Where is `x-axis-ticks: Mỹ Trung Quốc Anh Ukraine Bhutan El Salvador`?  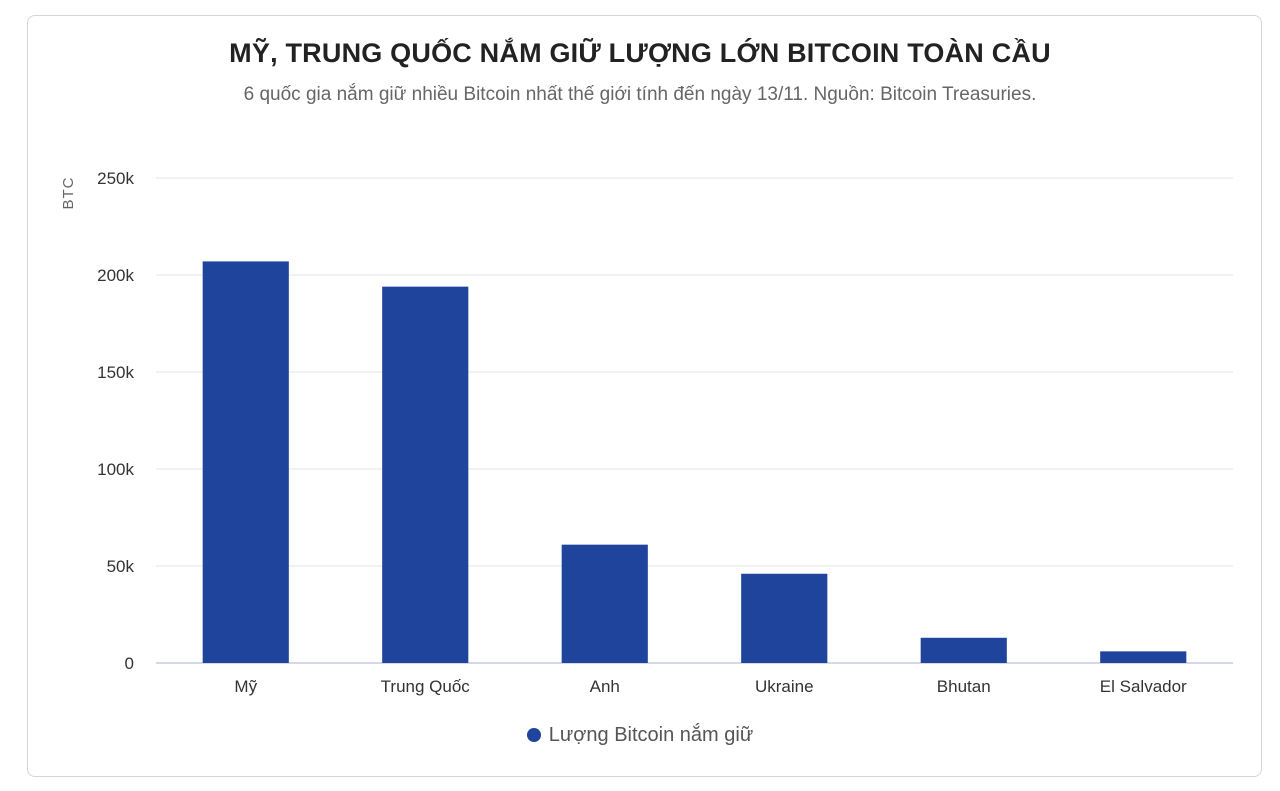
x-axis-ticks: Mỹ Trung Quốc Anh Ukraine Bhutan El Salvador is located at coordinates (710, 686).